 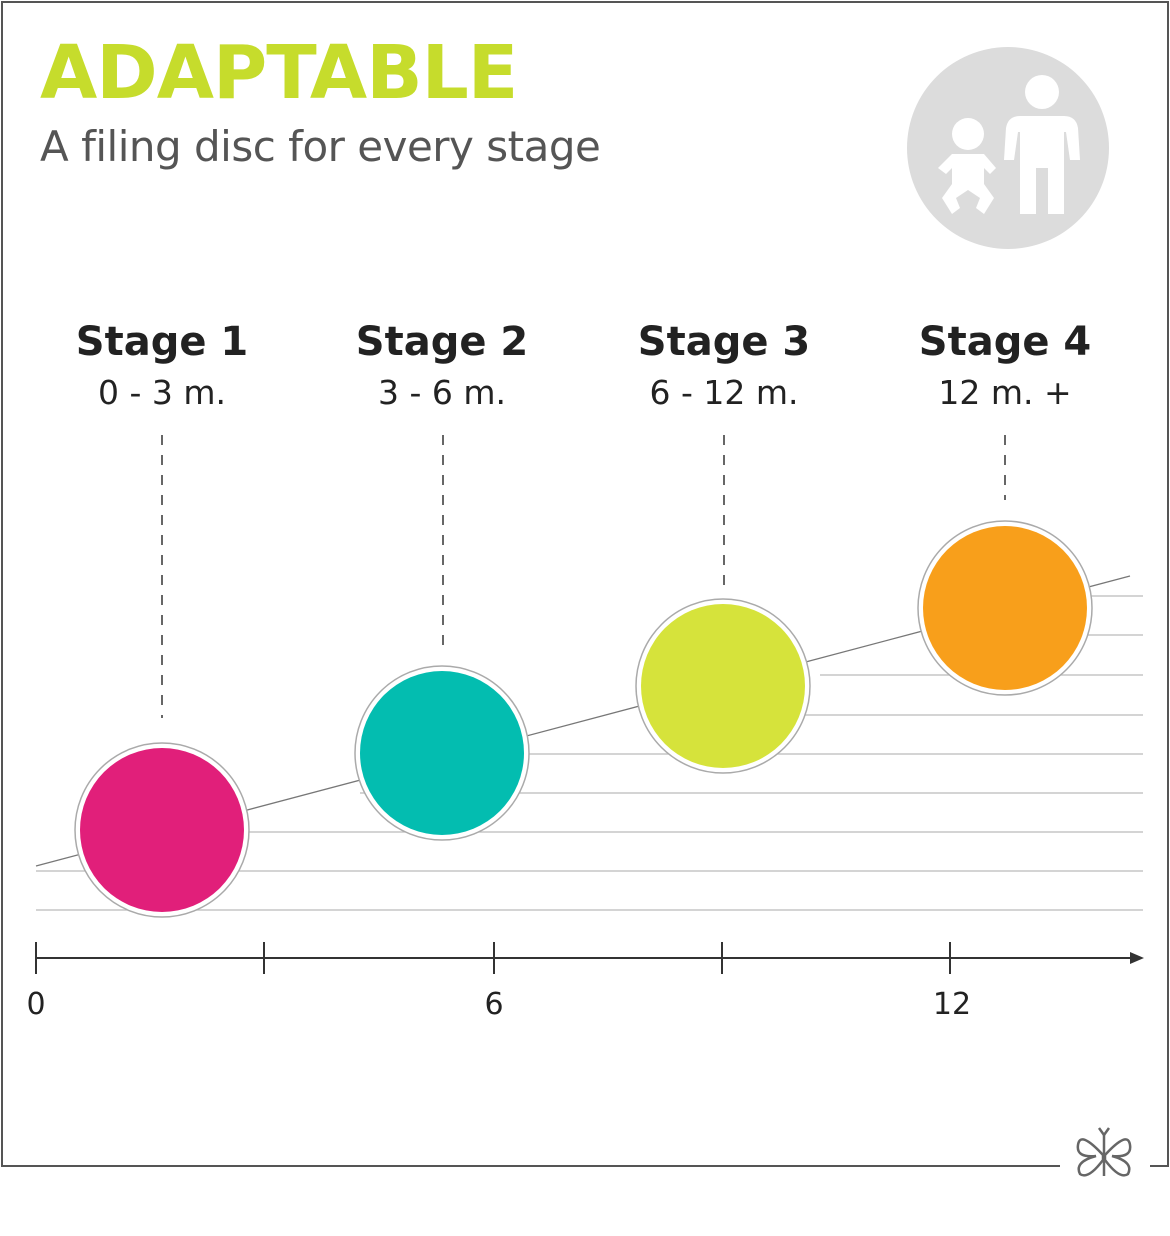 I want to click on axis-tick-label-6: 6, so click(x=494, y=1004).